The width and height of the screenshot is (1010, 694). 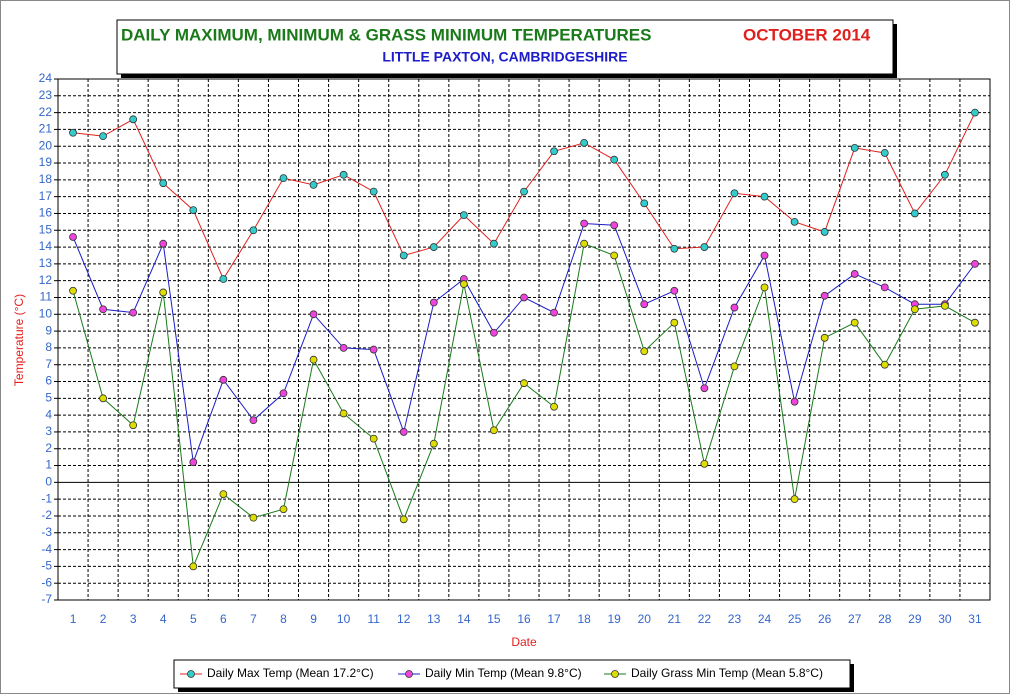 What do you see at coordinates (48, 414) in the screenshot?
I see `y-tick-label: 4` at bounding box center [48, 414].